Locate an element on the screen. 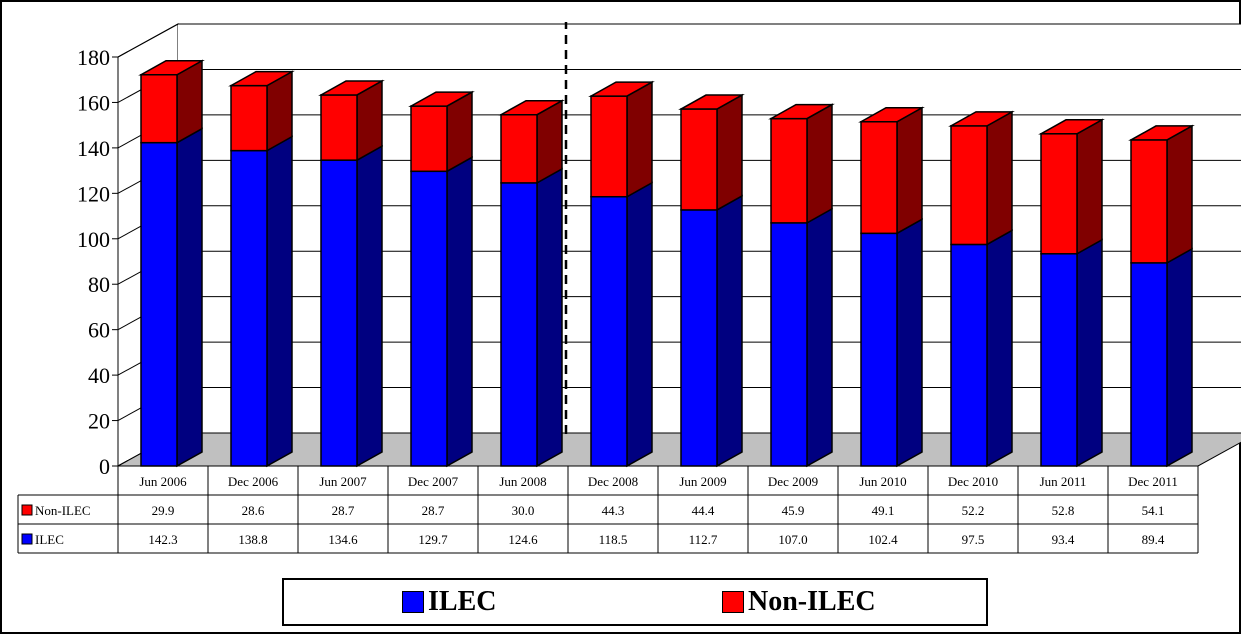 The image size is (1241, 634). x-category-label: Dec 2008 is located at coordinates (613, 481).